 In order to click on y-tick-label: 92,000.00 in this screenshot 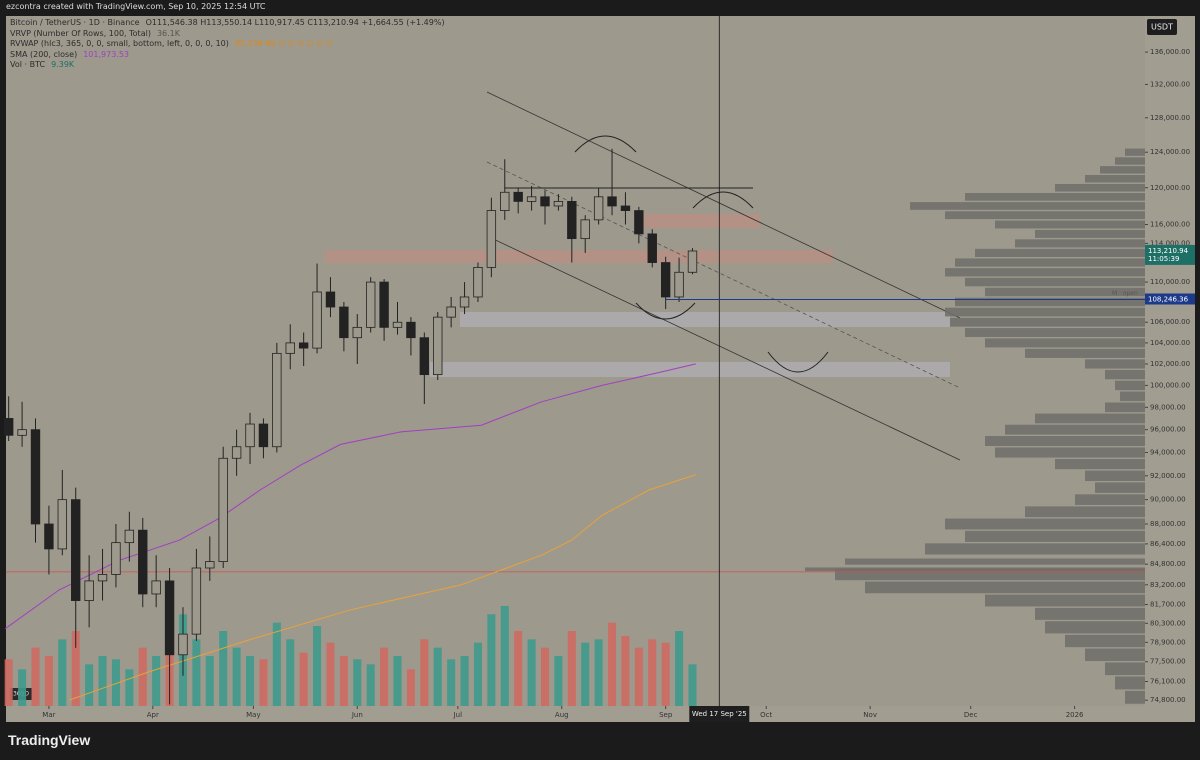, I will do `click(1168, 476)`.